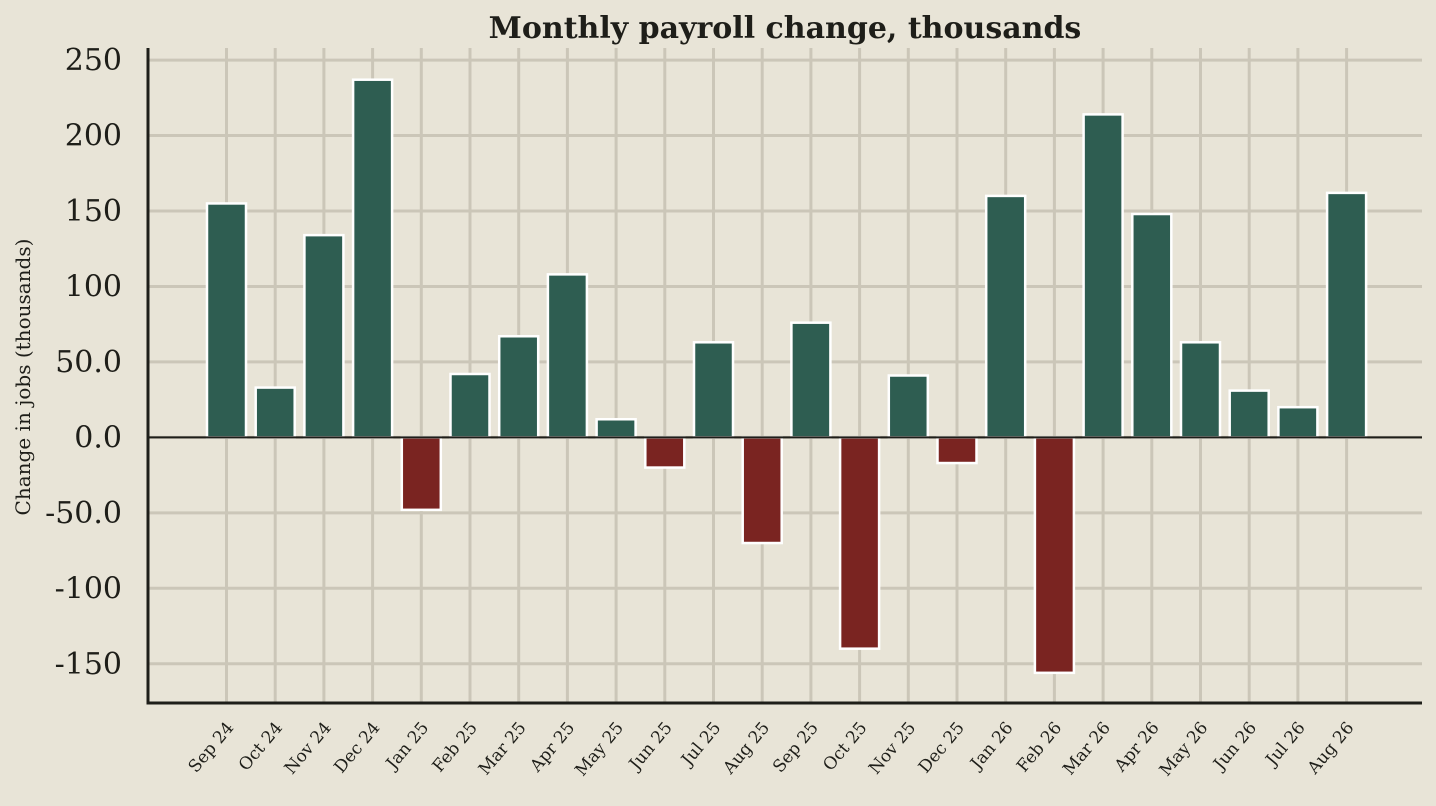 This screenshot has height=806, width=1436. What do you see at coordinates (88, 664) in the screenshot?
I see `y-tick-label: -150` at bounding box center [88, 664].